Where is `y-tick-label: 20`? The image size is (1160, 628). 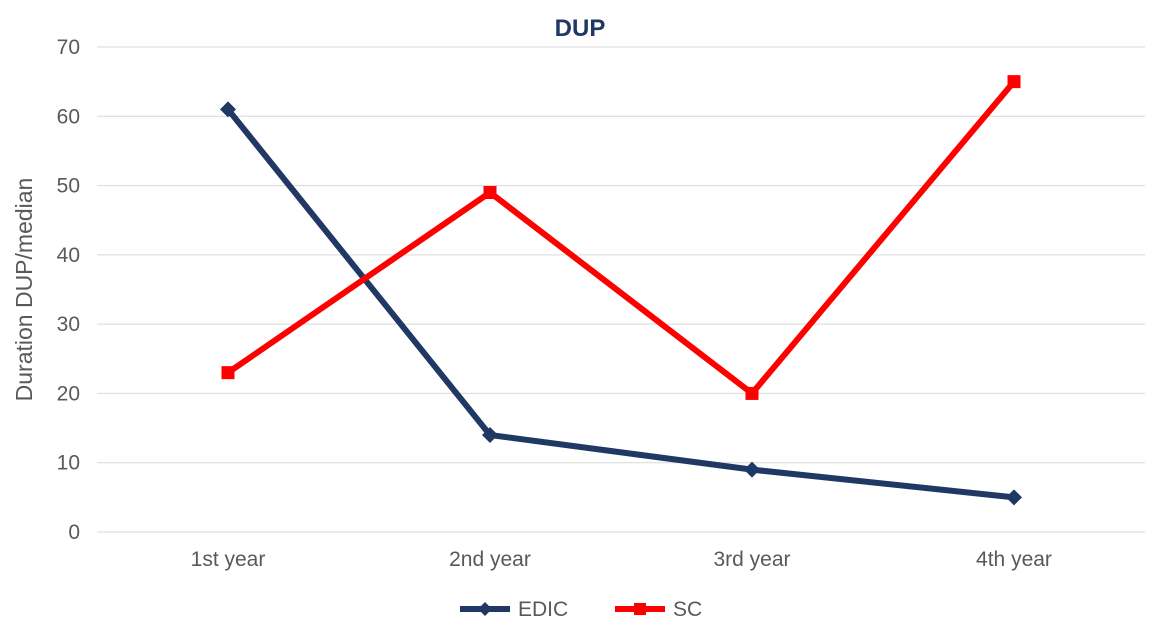 y-tick-label: 20 is located at coordinates (68, 393).